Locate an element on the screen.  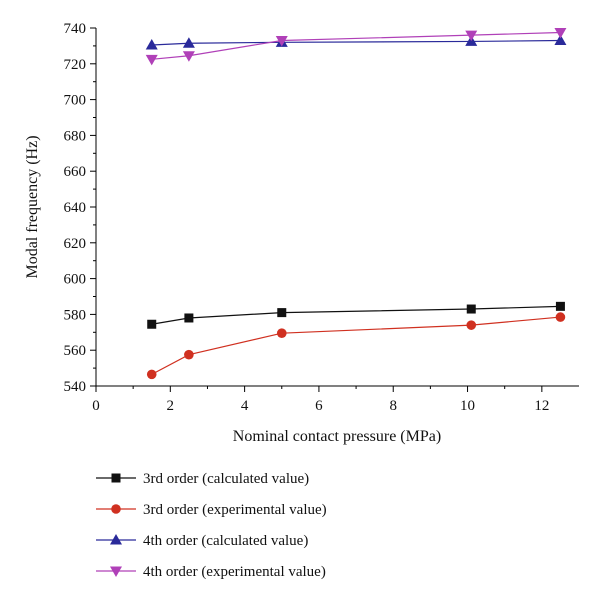
y-tick-label: 620 is located at coordinates (75, 244).